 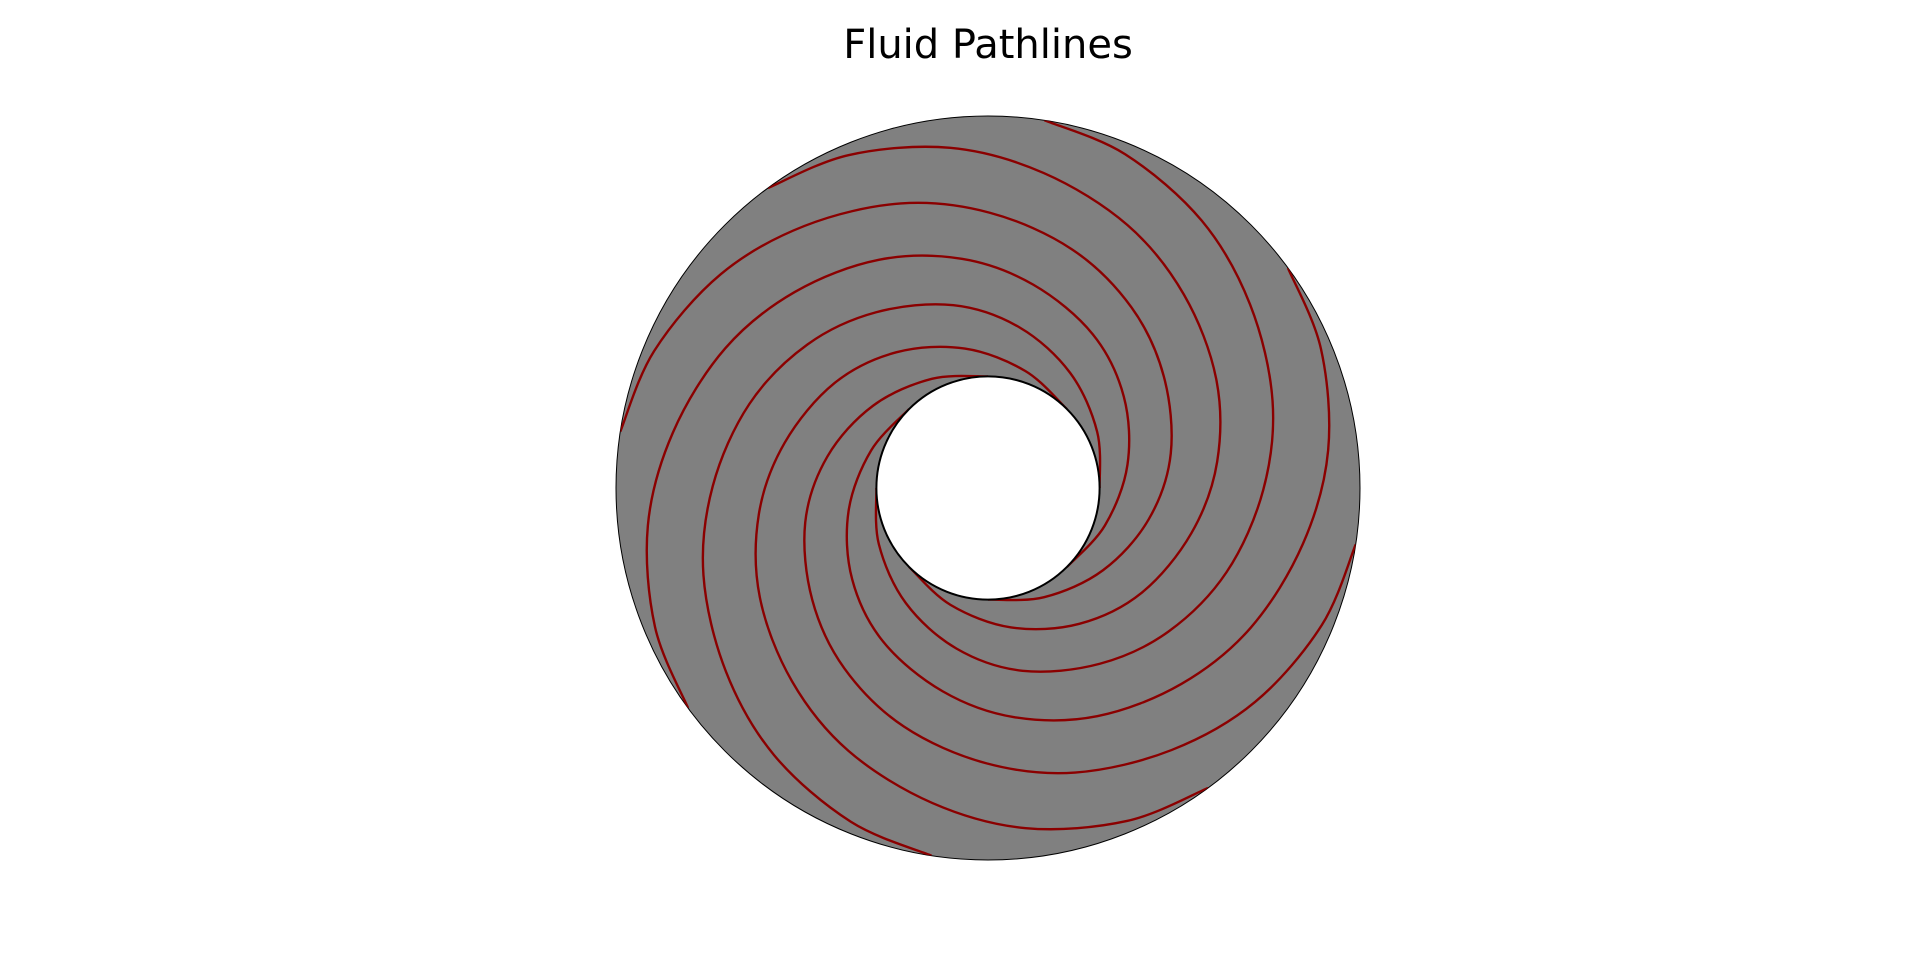 I want to click on inner-hole-circle, so click(x=988, y=488).